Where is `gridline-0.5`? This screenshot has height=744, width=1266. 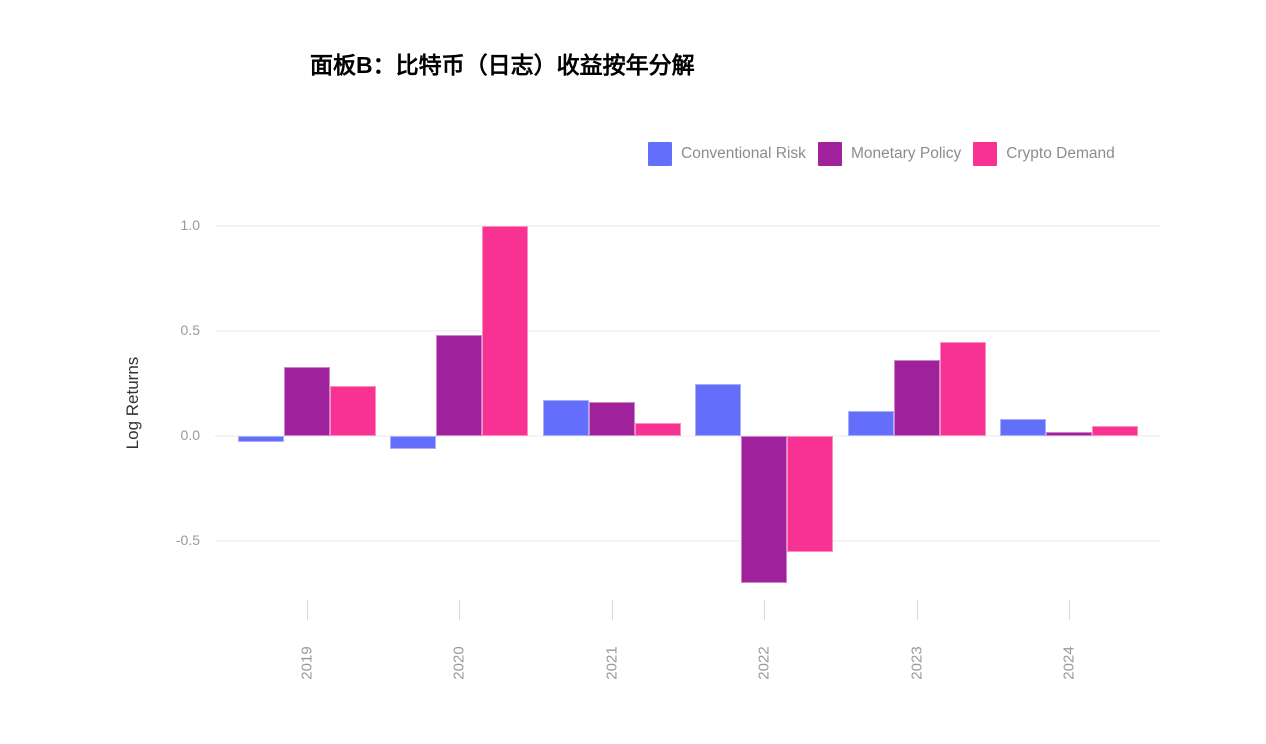
gridline-0.5 is located at coordinates (687, 331).